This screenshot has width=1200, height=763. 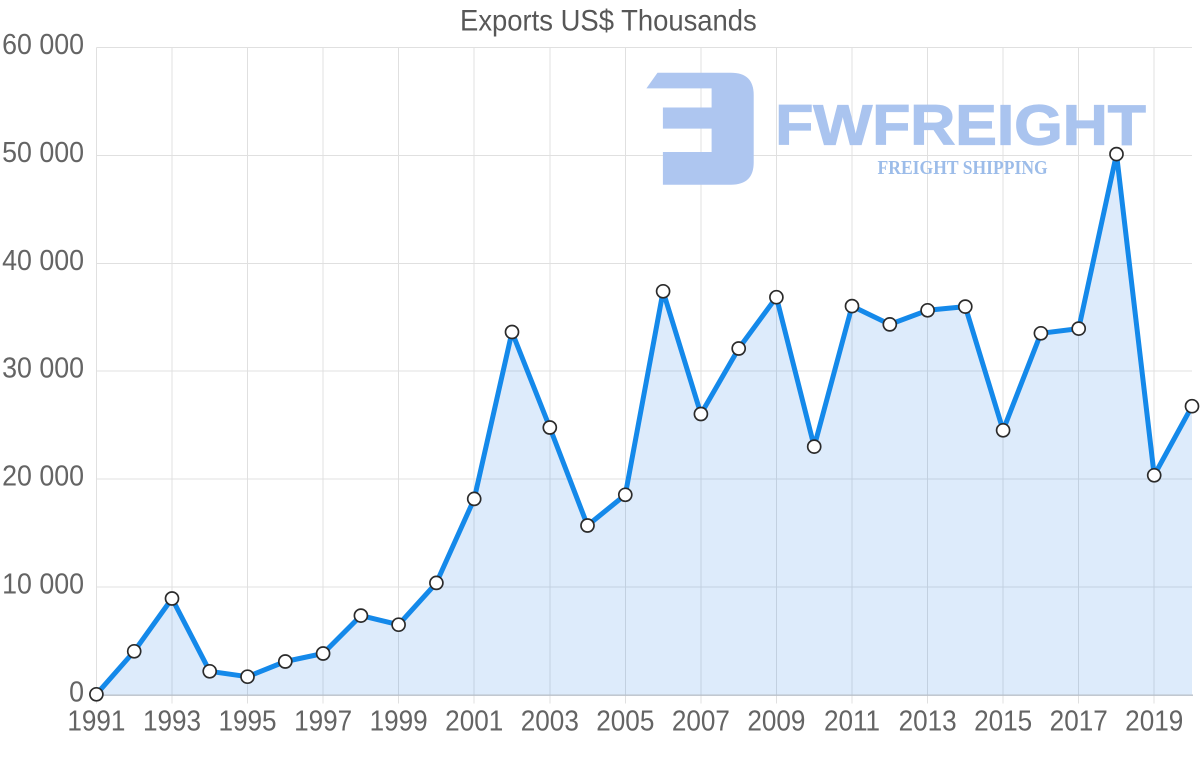 I want to click on svg-text: 2013, so click(x=928, y=720).